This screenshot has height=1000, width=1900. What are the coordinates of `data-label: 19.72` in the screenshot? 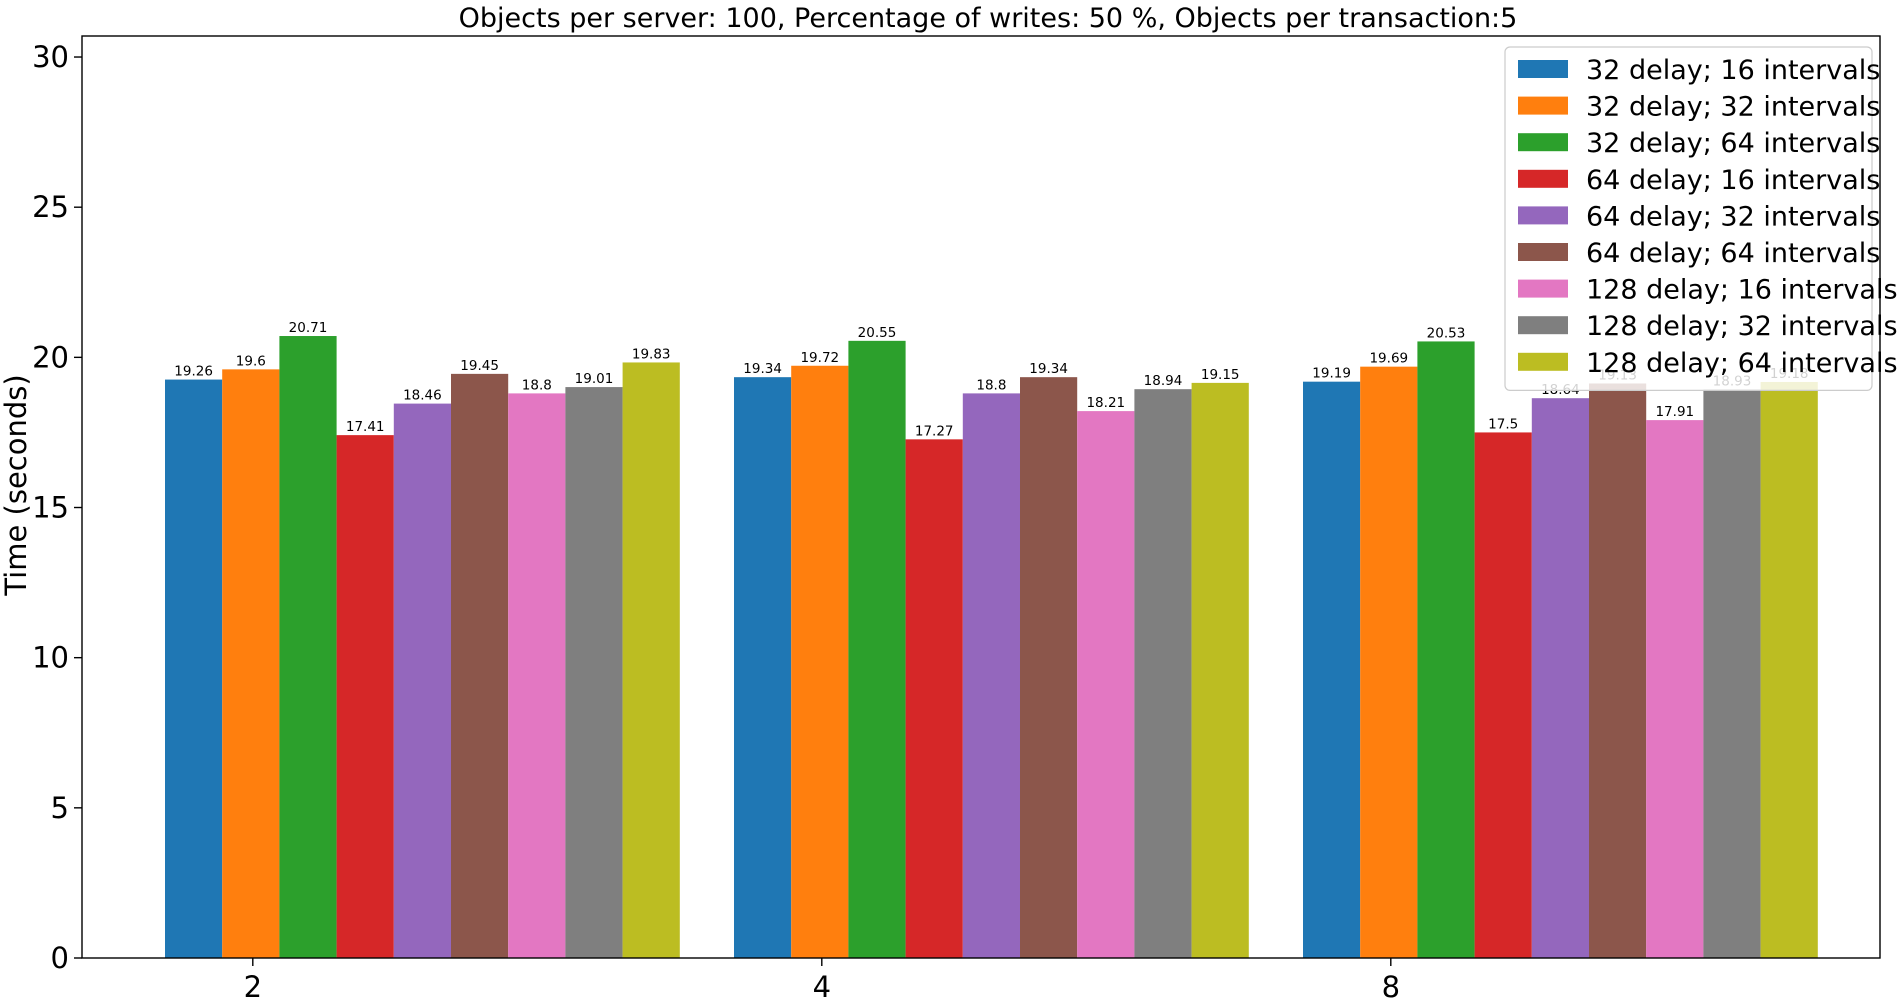 It's located at (819, 358).